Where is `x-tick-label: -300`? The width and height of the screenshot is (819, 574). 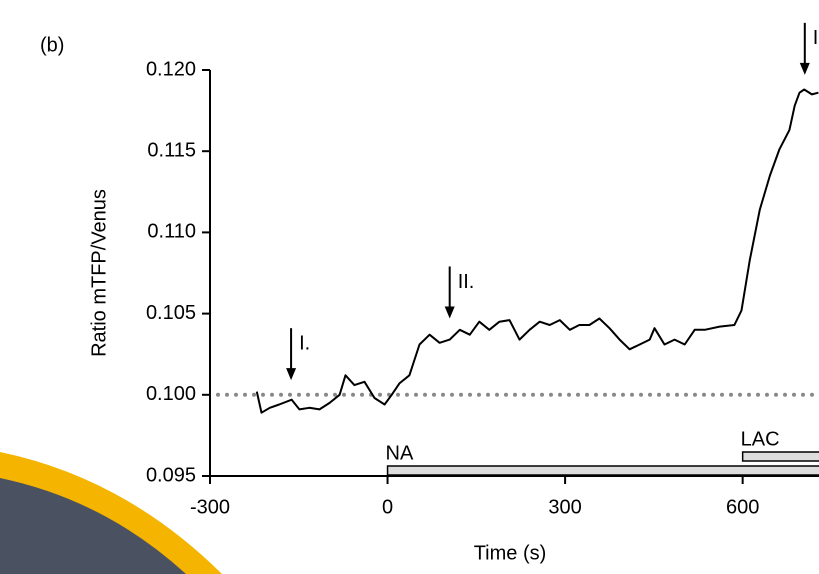
x-tick-label: -300 is located at coordinates (210, 507).